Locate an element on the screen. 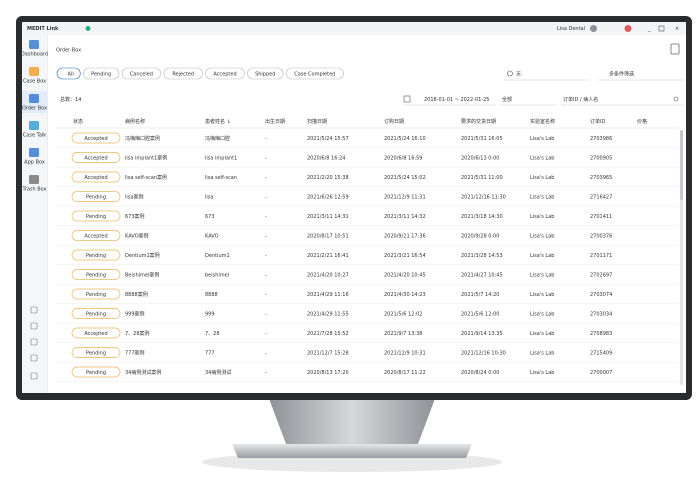 This screenshot has height=496, width=700. table-cell: 34病例测试 is located at coordinates (218, 372).